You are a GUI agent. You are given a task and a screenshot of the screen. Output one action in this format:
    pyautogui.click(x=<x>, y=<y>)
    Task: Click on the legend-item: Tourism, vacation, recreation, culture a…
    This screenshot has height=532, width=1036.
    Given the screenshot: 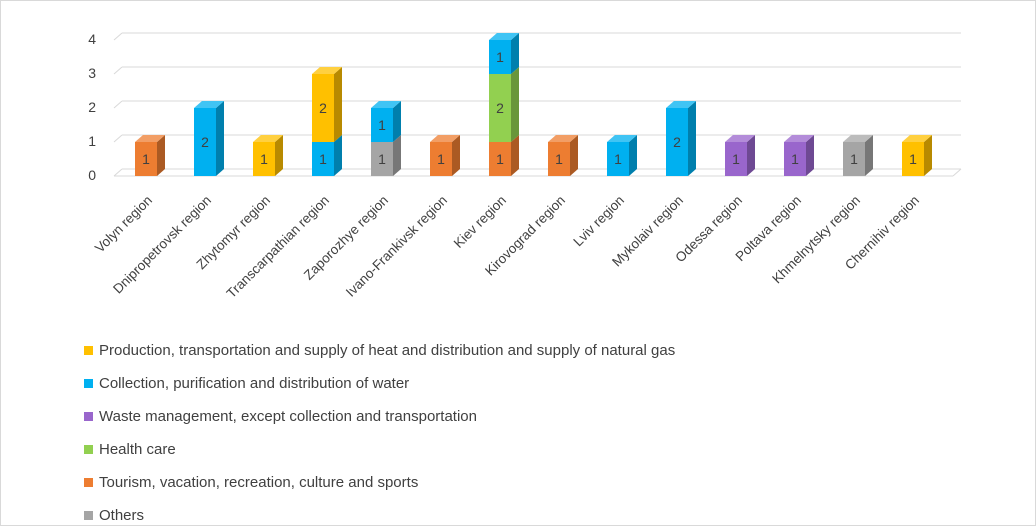 What is the action you would take?
    pyautogui.click(x=379, y=482)
    